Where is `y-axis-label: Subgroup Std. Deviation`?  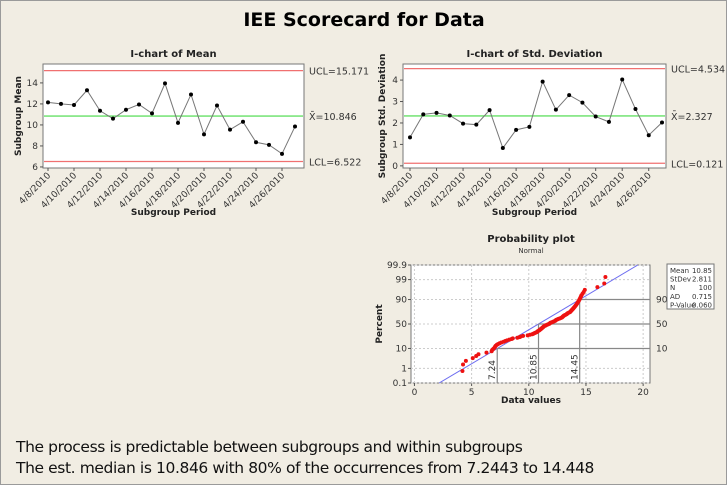 y-axis-label: Subgroup Std. Deviation is located at coordinates (383, 116).